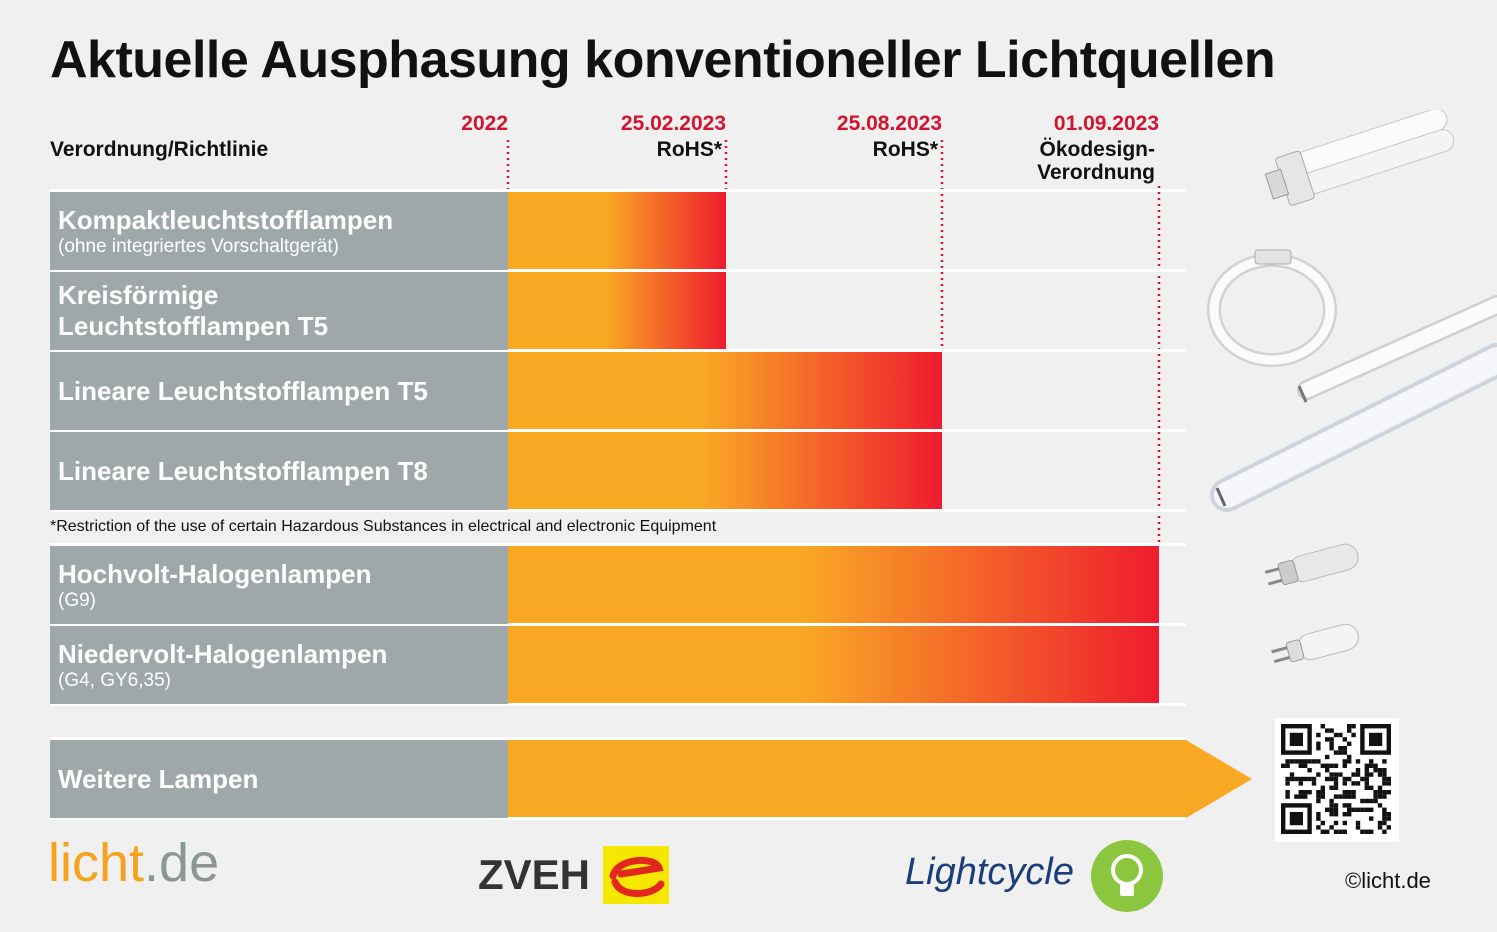  I want to click on g9-halogen-icon, so click(1311, 564).